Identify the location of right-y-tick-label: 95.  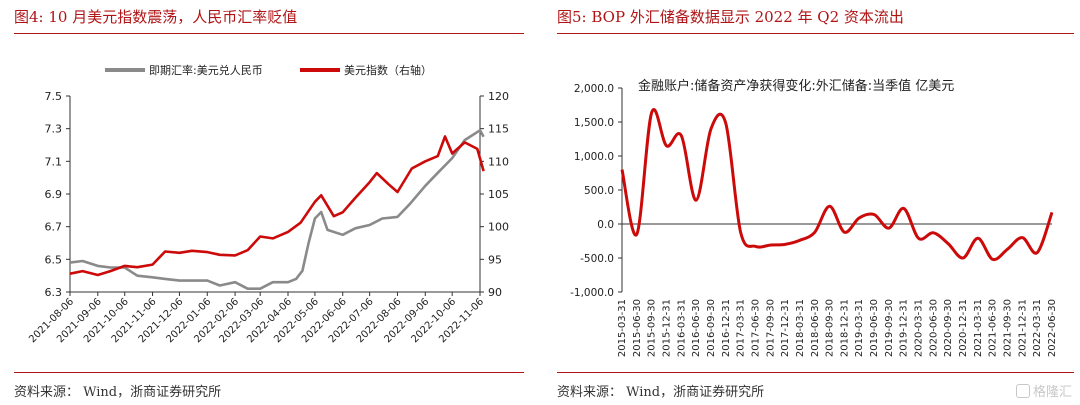
(495, 259).